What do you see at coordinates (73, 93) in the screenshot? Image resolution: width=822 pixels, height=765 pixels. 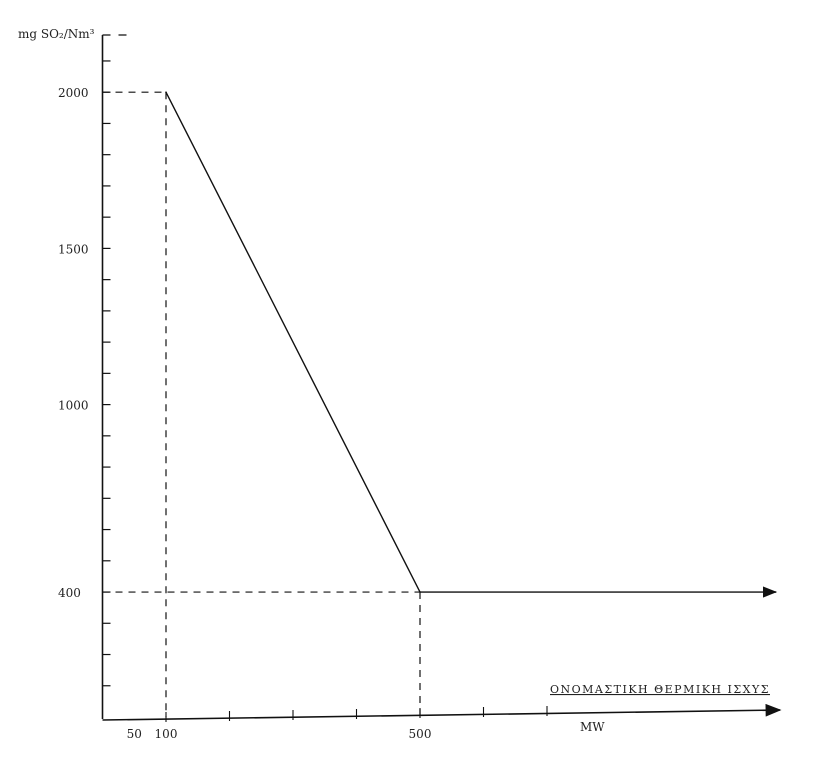 I see `y-tick-label: 2000` at bounding box center [73, 93].